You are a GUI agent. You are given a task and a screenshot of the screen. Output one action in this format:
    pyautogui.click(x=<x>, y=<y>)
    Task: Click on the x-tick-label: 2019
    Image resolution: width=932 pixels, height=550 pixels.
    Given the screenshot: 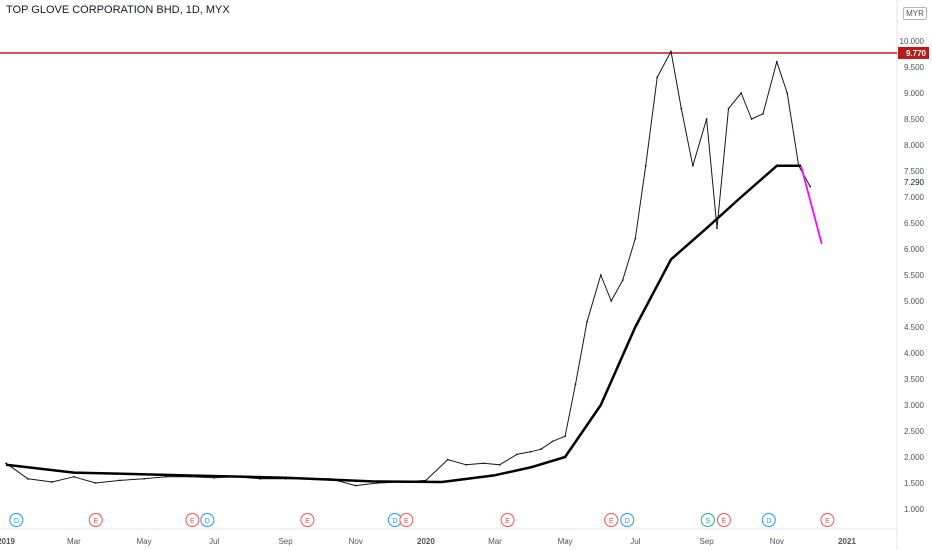 What is the action you would take?
    pyautogui.click(x=7, y=541)
    